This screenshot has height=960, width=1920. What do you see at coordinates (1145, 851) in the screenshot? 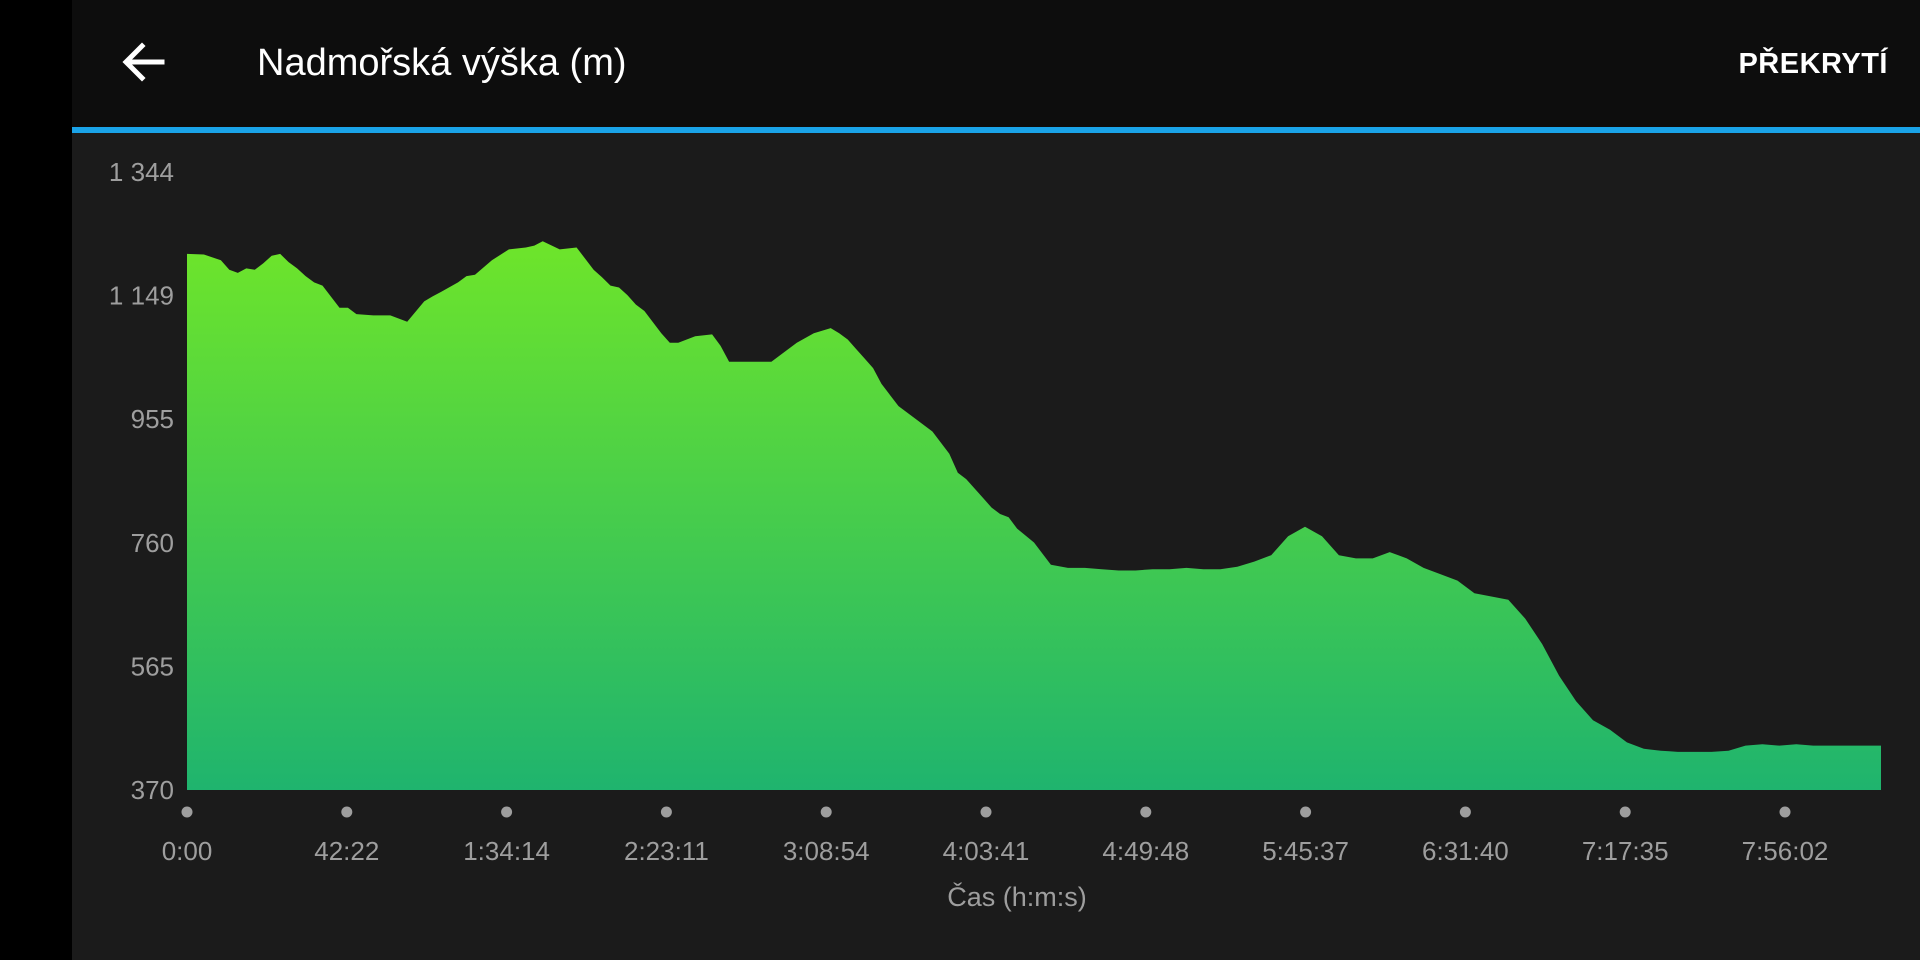
I see `x-tick-label: 4:49:48` at bounding box center [1145, 851].